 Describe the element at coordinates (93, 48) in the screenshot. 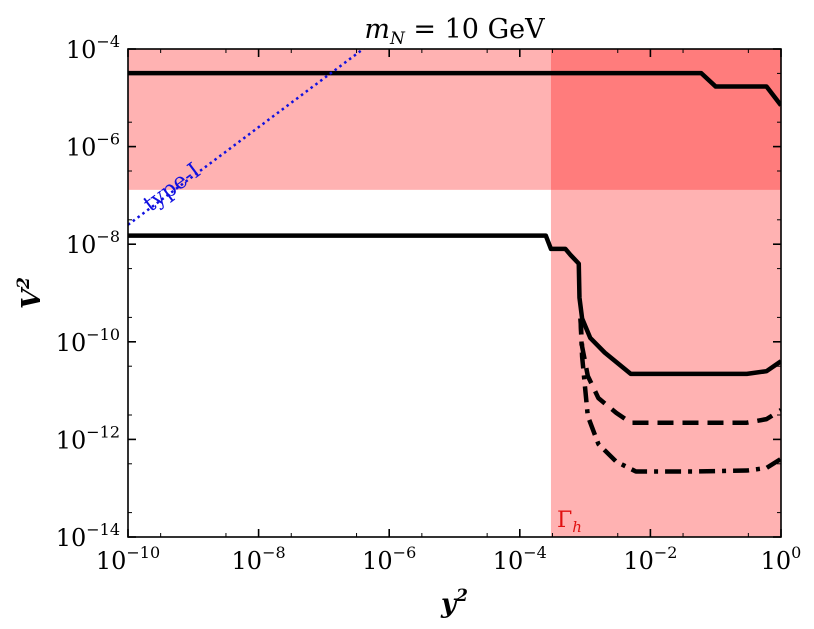

I see `y-tick-label-5: 10⁻⁴` at that location.